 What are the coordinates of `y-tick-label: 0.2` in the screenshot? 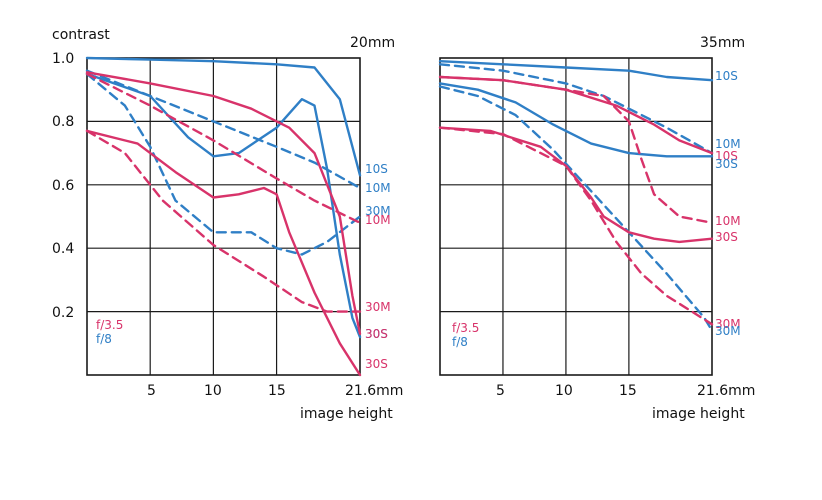 It's located at (63, 313).